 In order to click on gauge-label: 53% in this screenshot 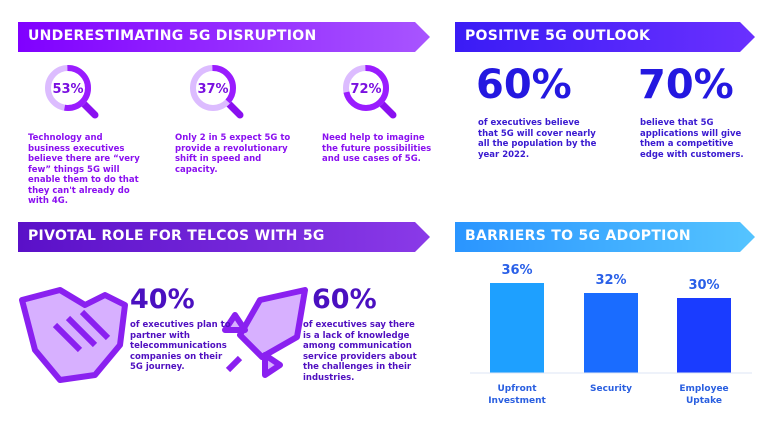, I will do `click(67, 89)`.